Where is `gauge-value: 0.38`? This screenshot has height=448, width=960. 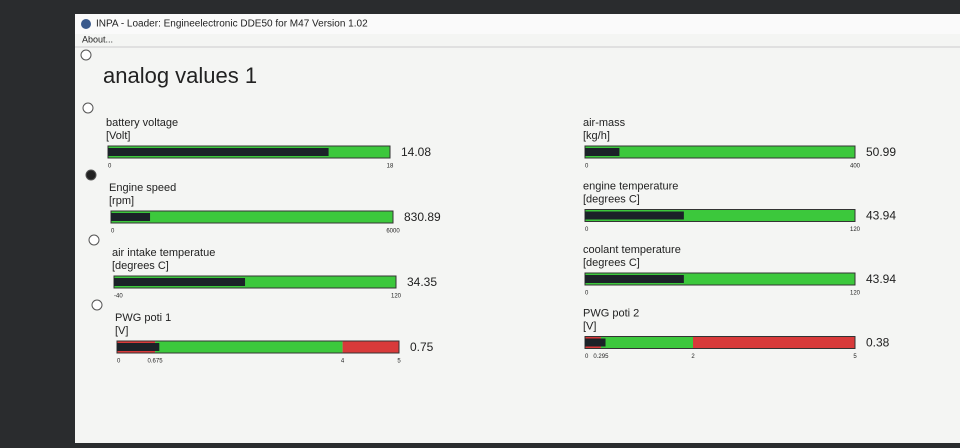 gauge-value: 0.38 is located at coordinates (878, 343).